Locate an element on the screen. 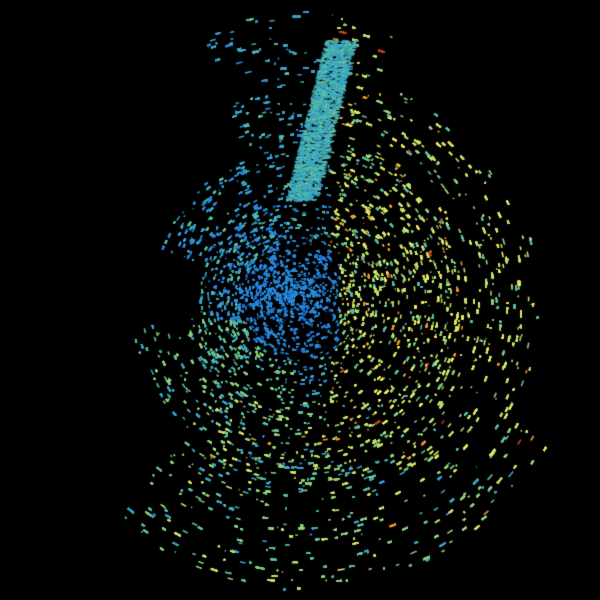 Image resolution: width=600 pixels, height=600 pixels. radar-site-marker is located at coordinates (299, 299).